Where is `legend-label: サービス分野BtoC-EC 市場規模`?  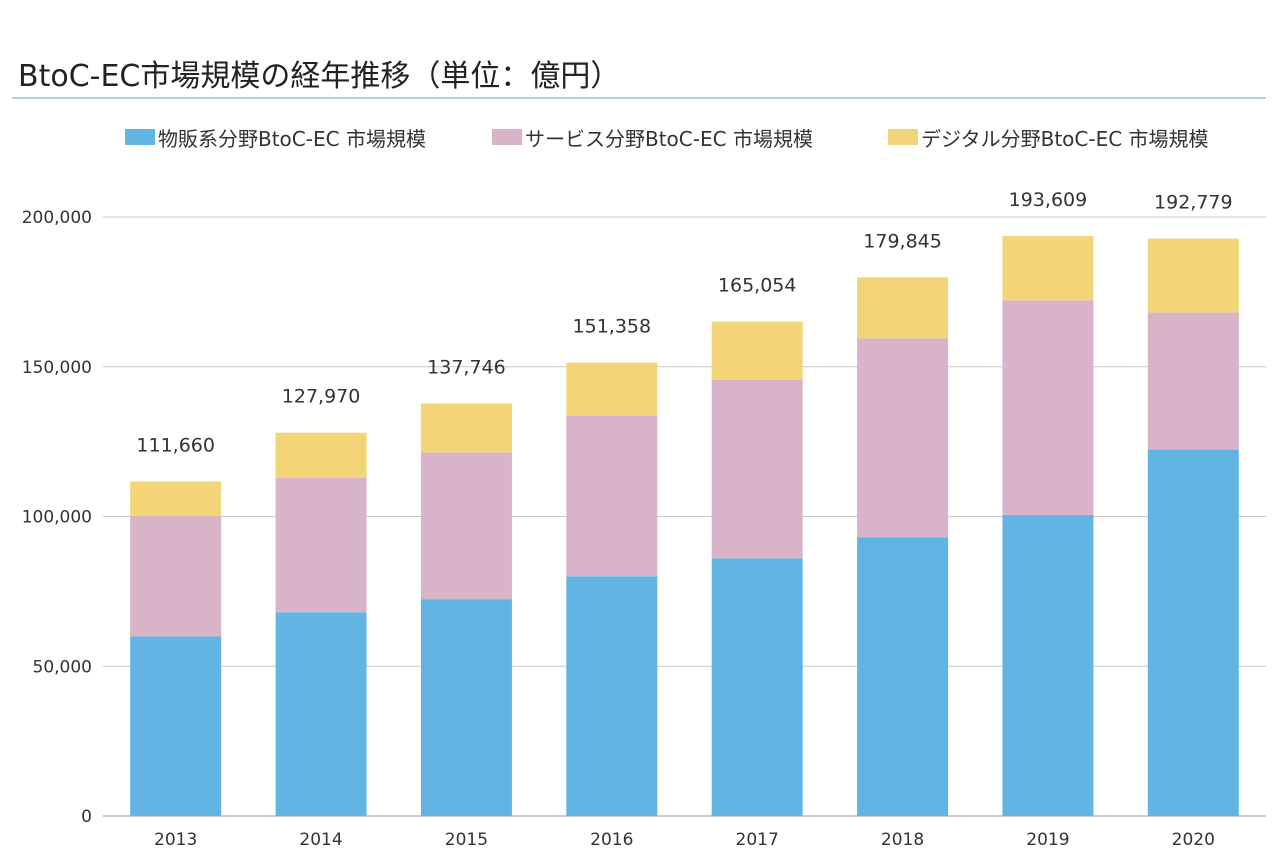 legend-label: サービス分野BtoC-EC 市場規模 is located at coordinates (669, 139).